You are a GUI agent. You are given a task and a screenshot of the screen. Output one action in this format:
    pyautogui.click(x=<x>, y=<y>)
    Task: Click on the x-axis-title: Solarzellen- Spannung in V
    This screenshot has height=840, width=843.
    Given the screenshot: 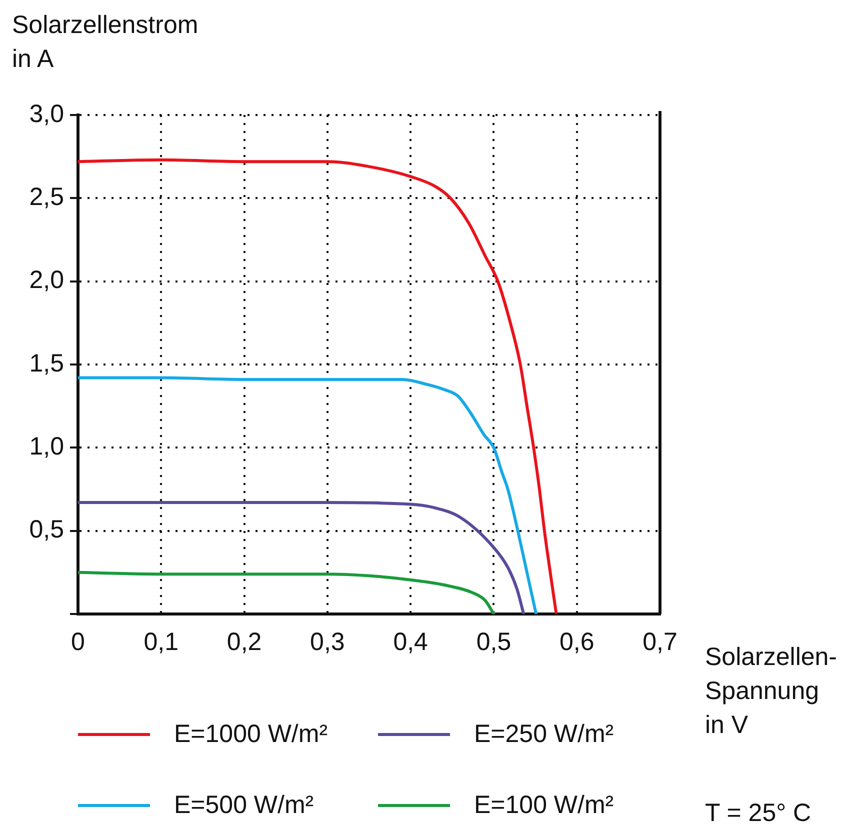 What is the action you would take?
    pyautogui.click(x=771, y=691)
    